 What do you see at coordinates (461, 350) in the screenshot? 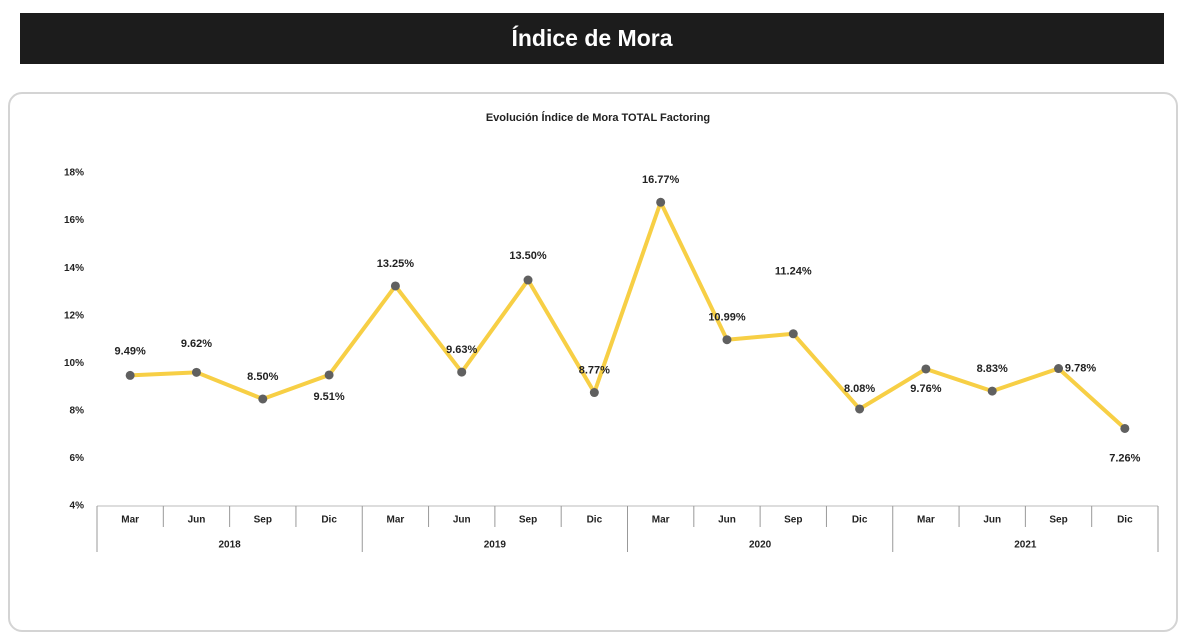
I see `data-label: 9.63%` at bounding box center [461, 350].